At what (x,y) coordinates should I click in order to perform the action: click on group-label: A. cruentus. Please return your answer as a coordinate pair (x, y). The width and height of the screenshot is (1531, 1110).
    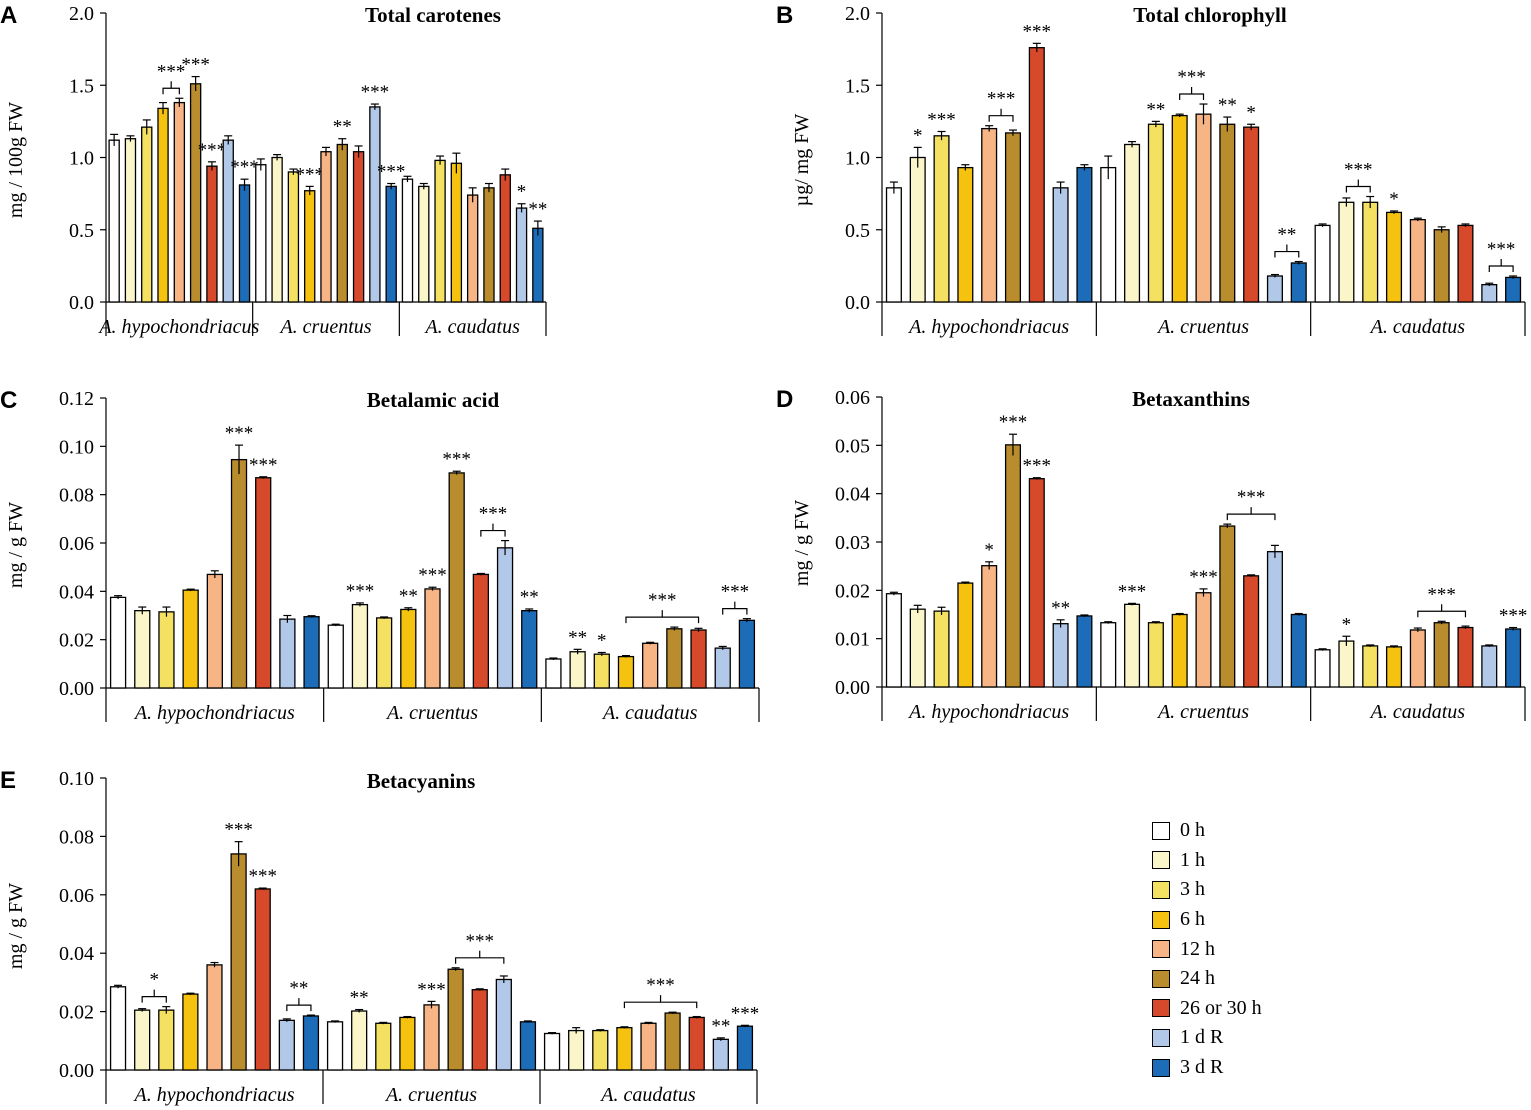
    Looking at the image, I should click on (324, 327).